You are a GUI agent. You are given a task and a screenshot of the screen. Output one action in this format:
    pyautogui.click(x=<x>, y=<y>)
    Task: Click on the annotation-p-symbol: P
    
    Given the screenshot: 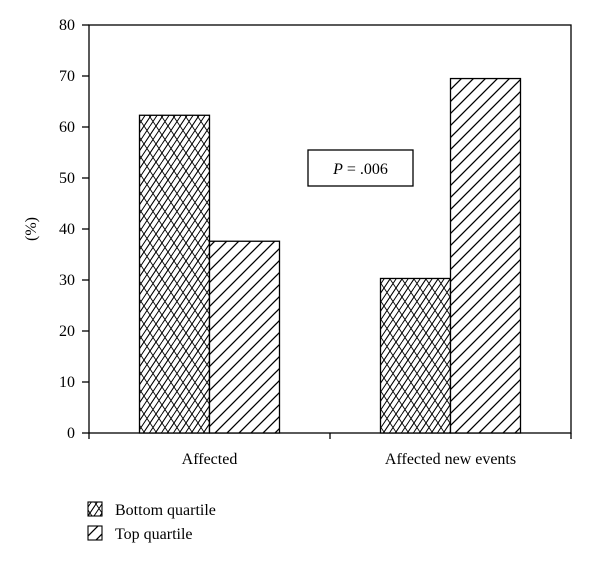 What is the action you would take?
    pyautogui.click(x=337, y=169)
    